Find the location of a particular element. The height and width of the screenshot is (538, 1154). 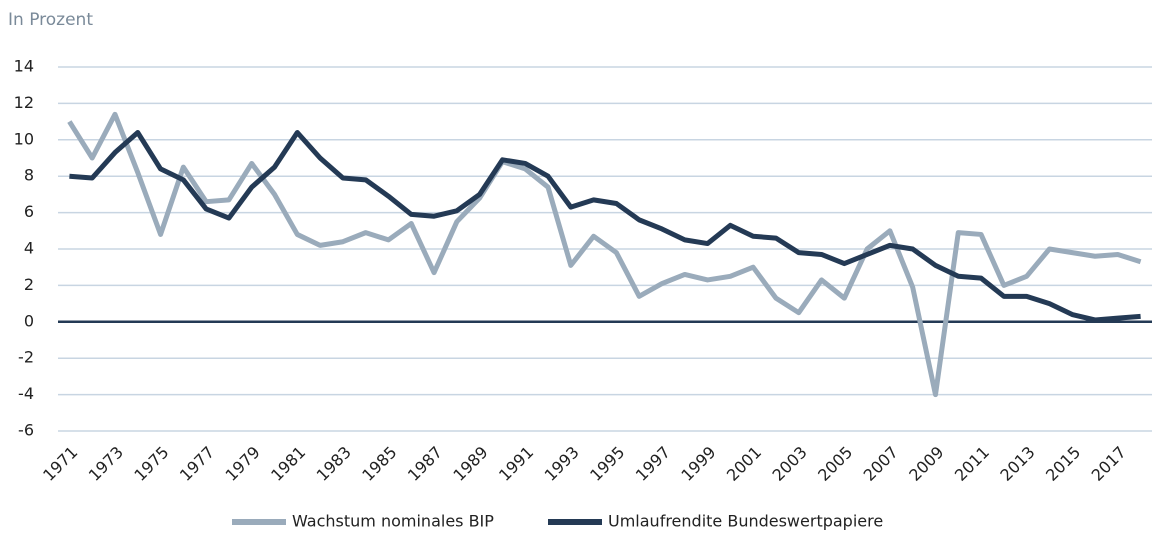

x-tick-label: 2003 is located at coordinates (790, 464).